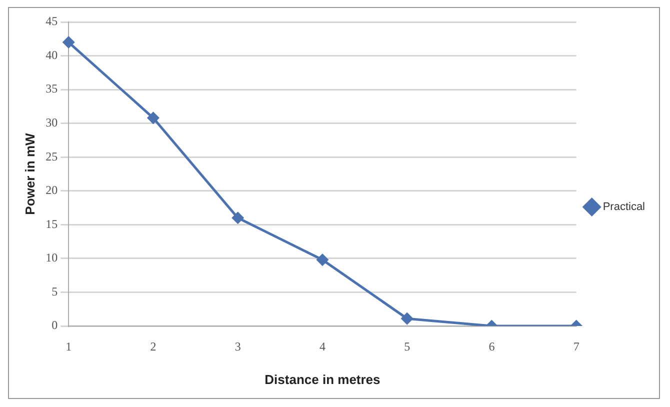  Describe the element at coordinates (407, 346) in the screenshot. I see `x-tick-label: 5` at that location.